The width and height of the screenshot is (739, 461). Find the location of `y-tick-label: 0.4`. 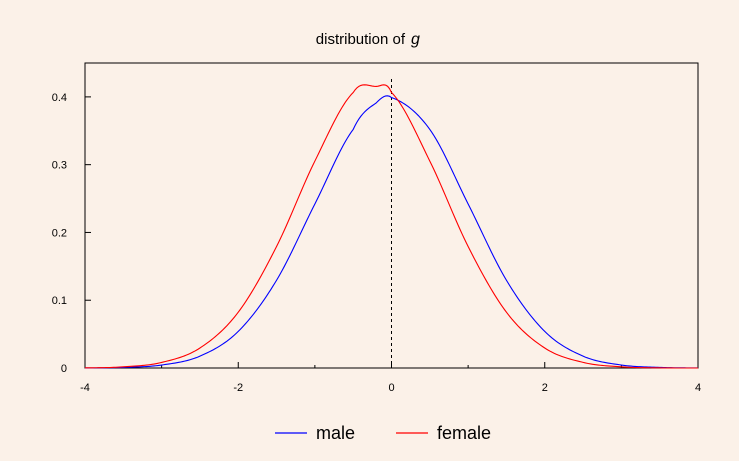

y-tick-label: 0.4 is located at coordinates (59, 98).